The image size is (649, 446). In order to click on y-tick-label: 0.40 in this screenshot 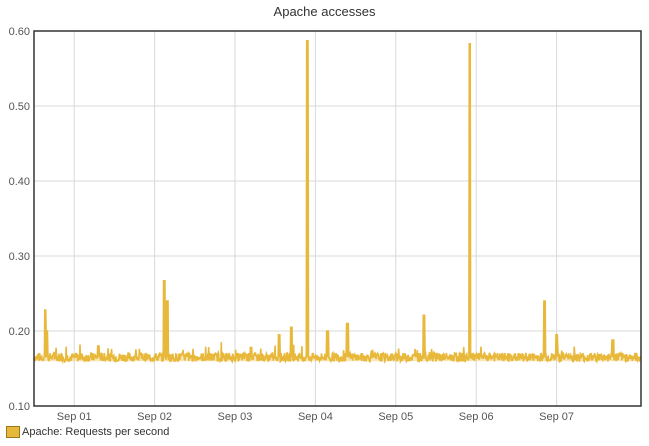, I will do `click(19, 182)`.